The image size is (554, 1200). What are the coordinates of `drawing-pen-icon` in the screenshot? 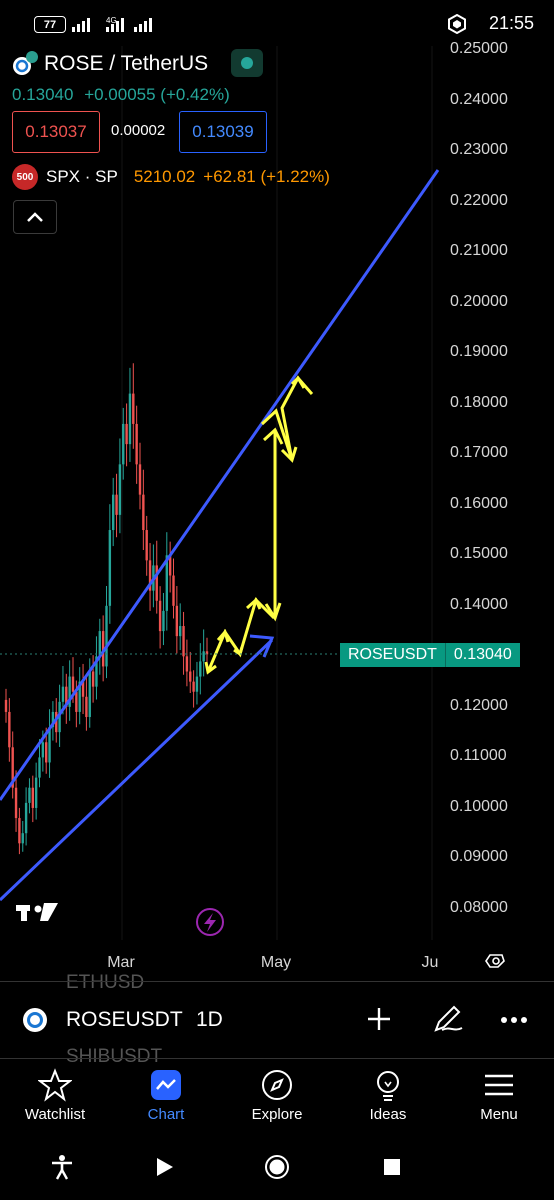 It's located at (448, 1018).